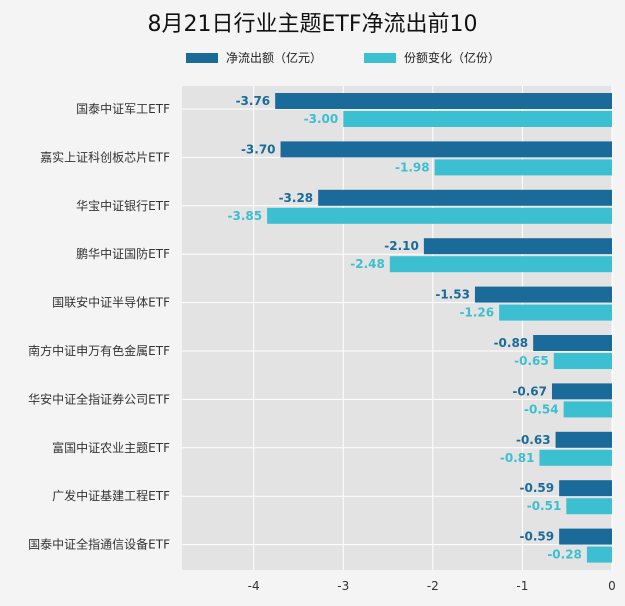 This screenshot has width=625, height=606. I want to click on data-label-net-outflow: -1.53, so click(452, 295).